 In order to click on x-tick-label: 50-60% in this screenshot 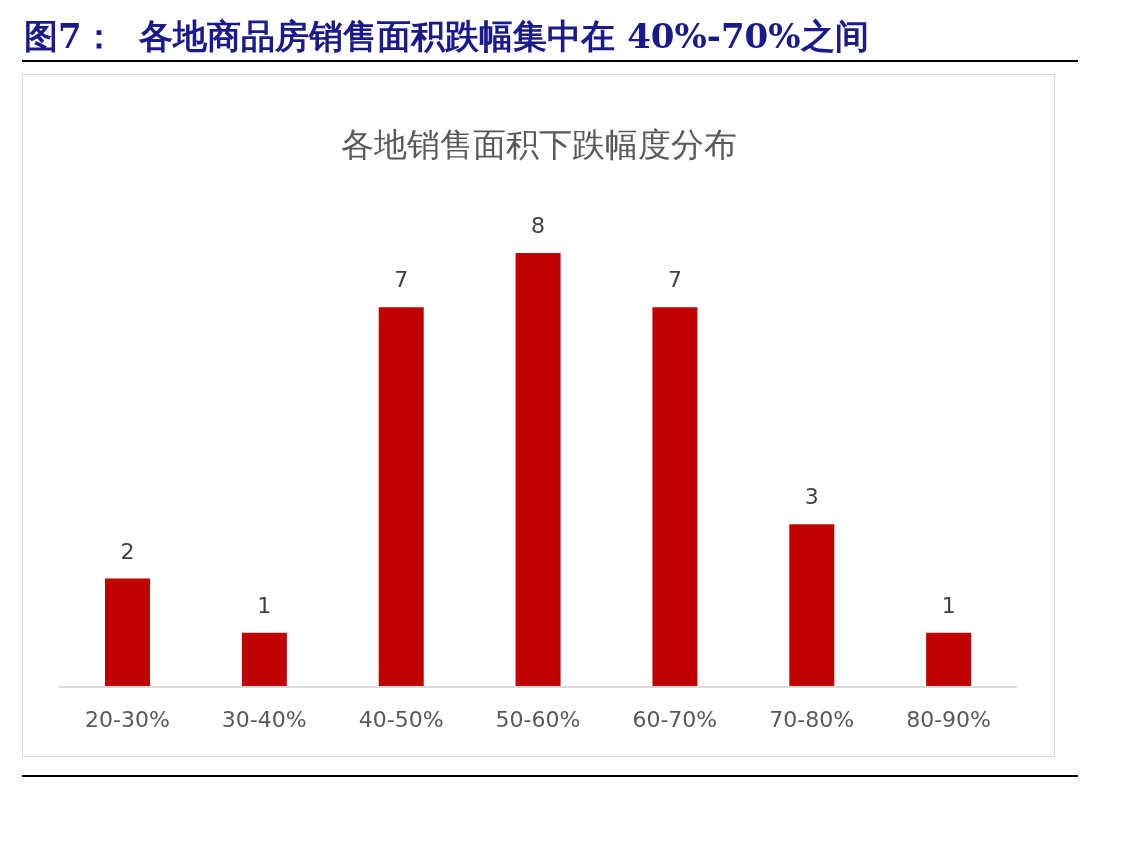, I will do `click(538, 719)`.